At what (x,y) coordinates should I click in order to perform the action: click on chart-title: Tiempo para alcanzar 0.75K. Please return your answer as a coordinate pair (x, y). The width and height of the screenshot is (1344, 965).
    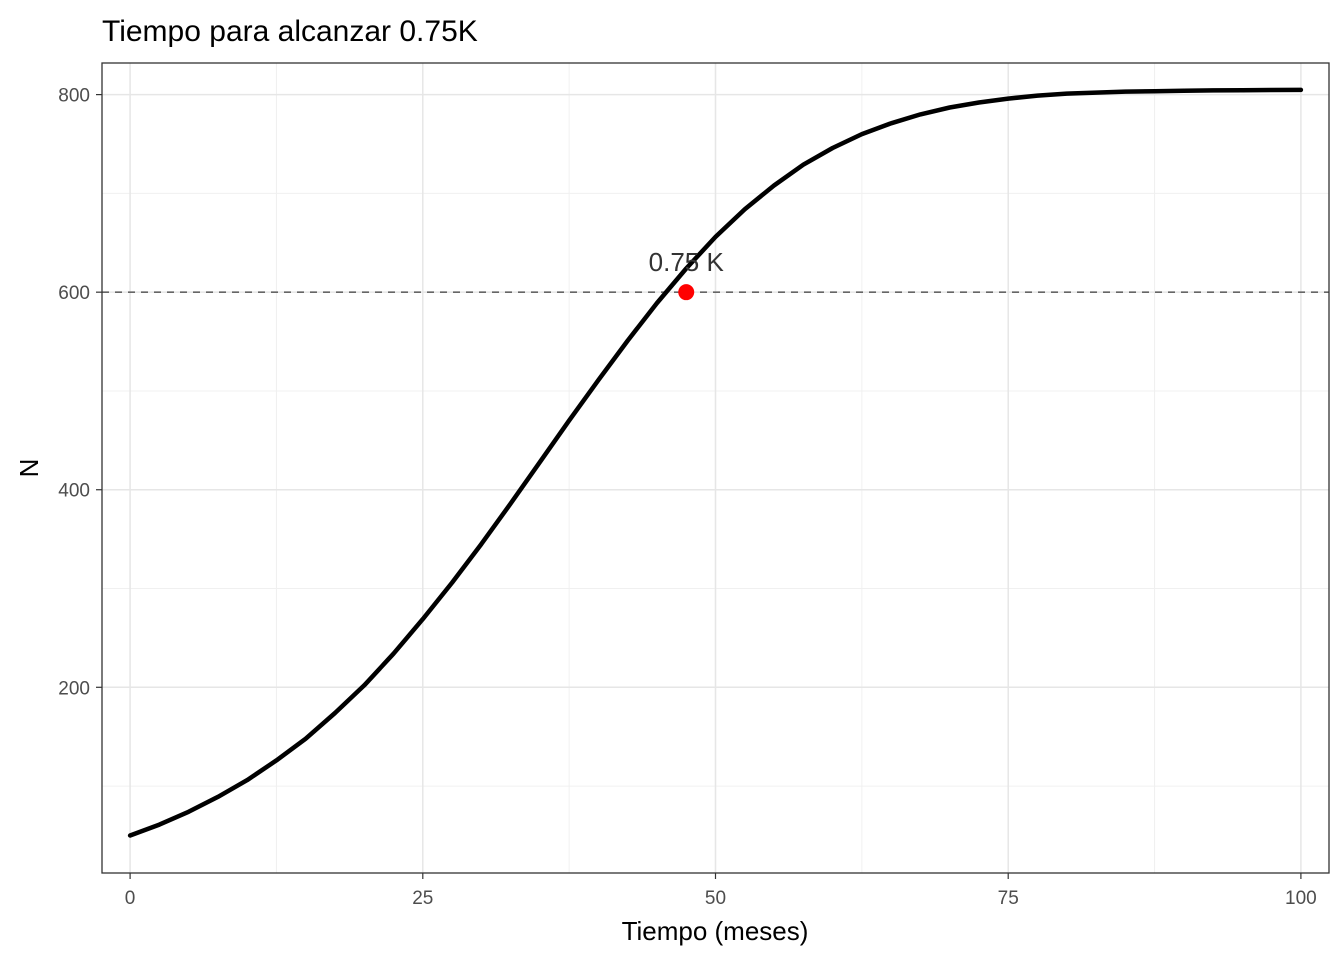
    Looking at the image, I should click on (290, 31).